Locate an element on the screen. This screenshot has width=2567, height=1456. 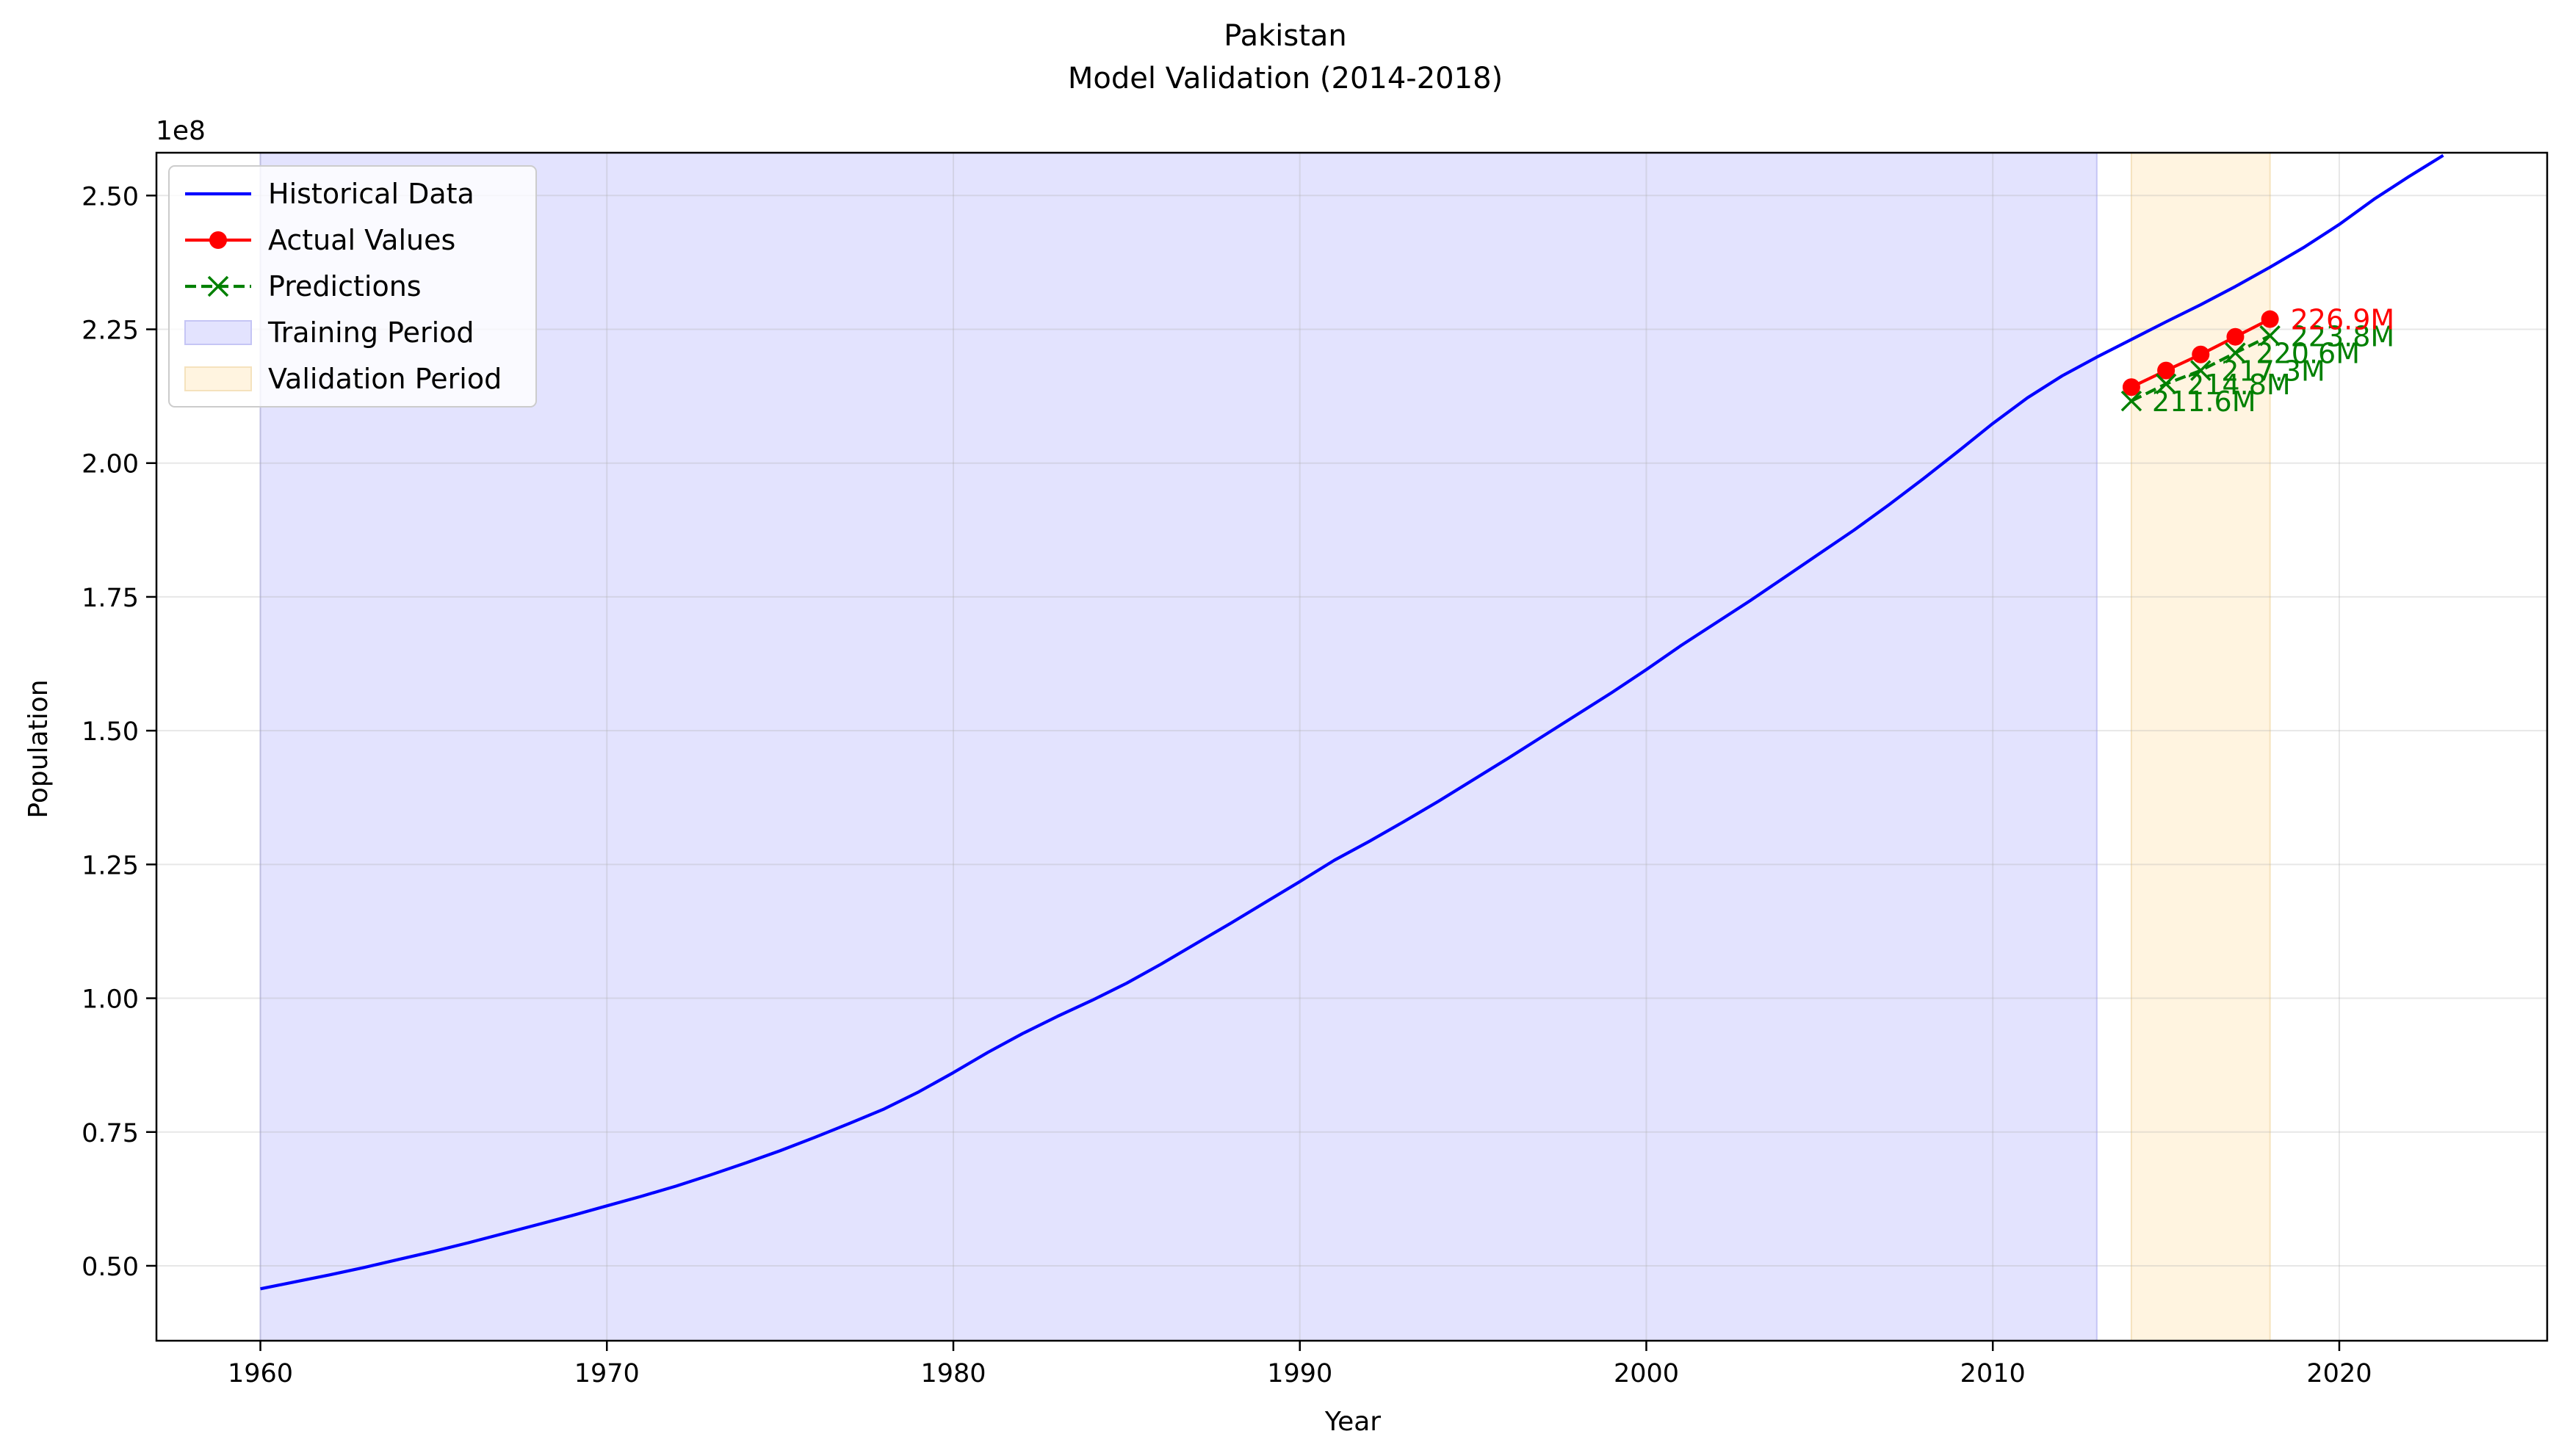
prediction-annotation: 214.8M is located at coordinates (2239, 385).